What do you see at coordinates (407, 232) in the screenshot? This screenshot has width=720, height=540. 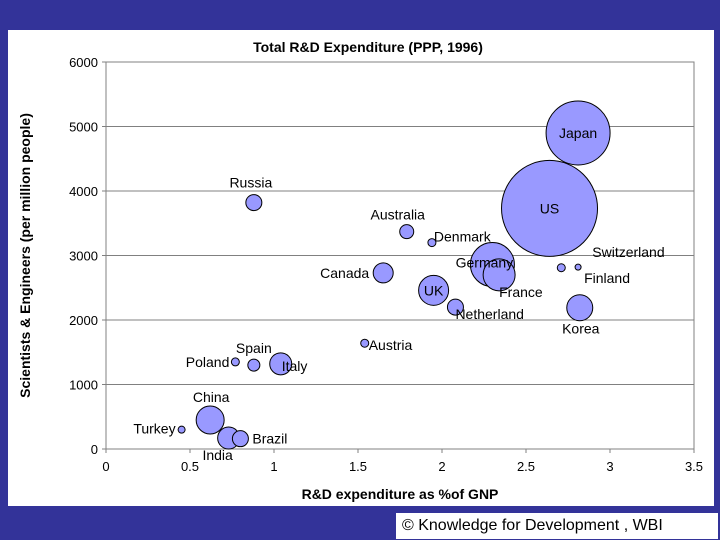 I see `bubble-australia` at bounding box center [407, 232].